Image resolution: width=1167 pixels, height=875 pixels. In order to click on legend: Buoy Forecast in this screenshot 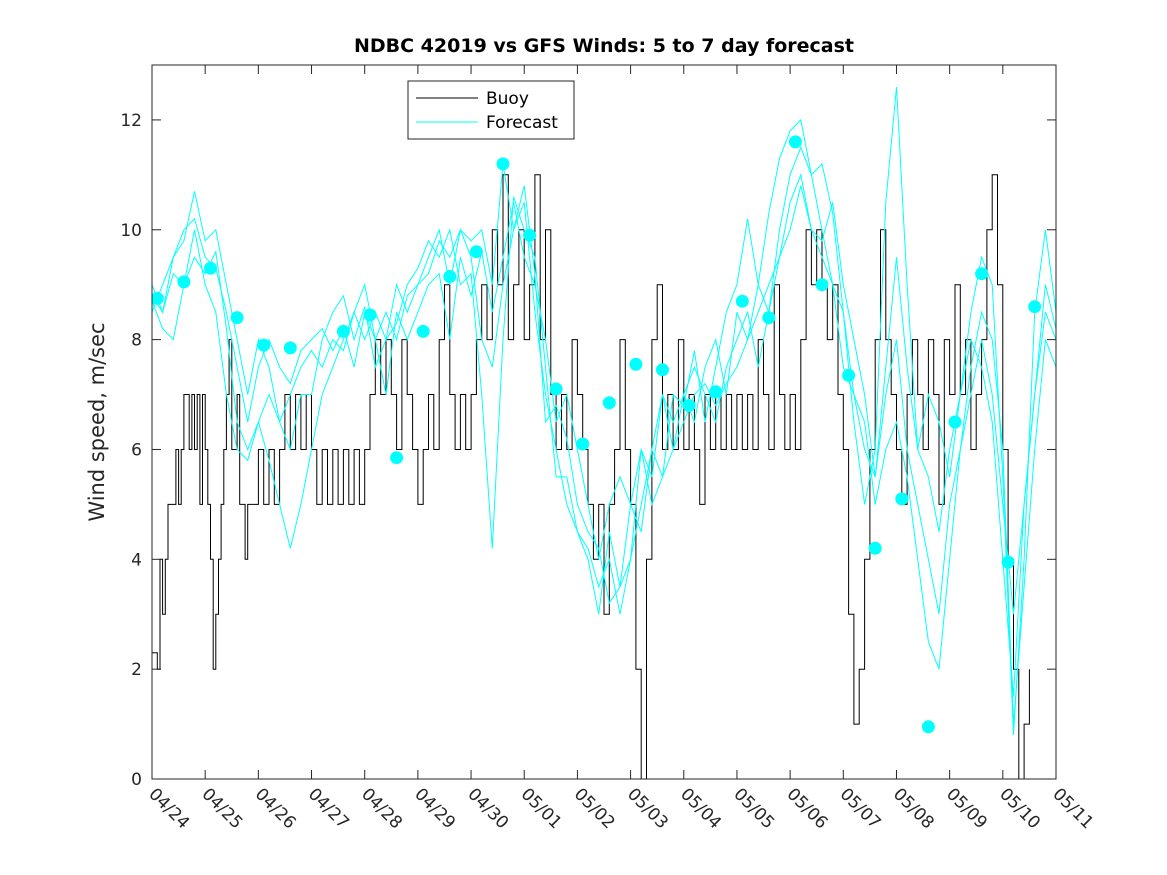, I will do `click(491, 110)`.